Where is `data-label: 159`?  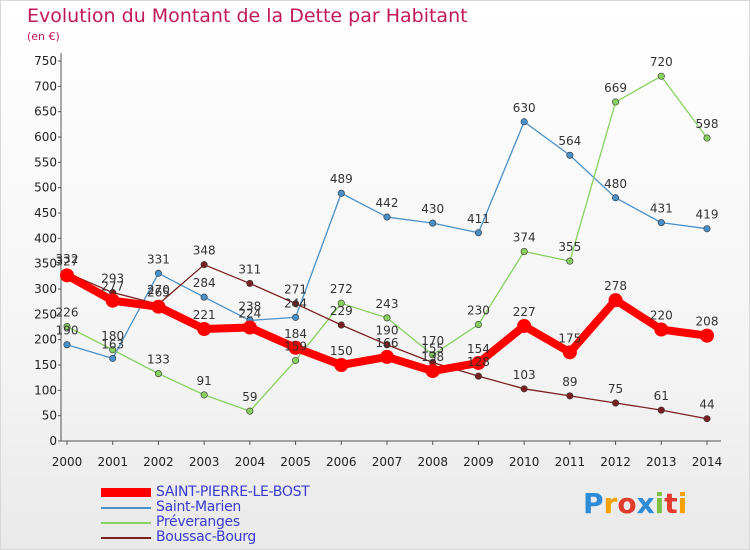
data-label: 159 is located at coordinates (295, 346).